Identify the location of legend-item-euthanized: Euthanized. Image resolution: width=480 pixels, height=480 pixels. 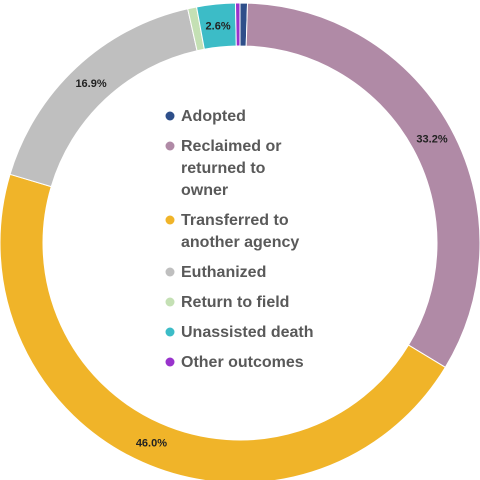
(215, 272).